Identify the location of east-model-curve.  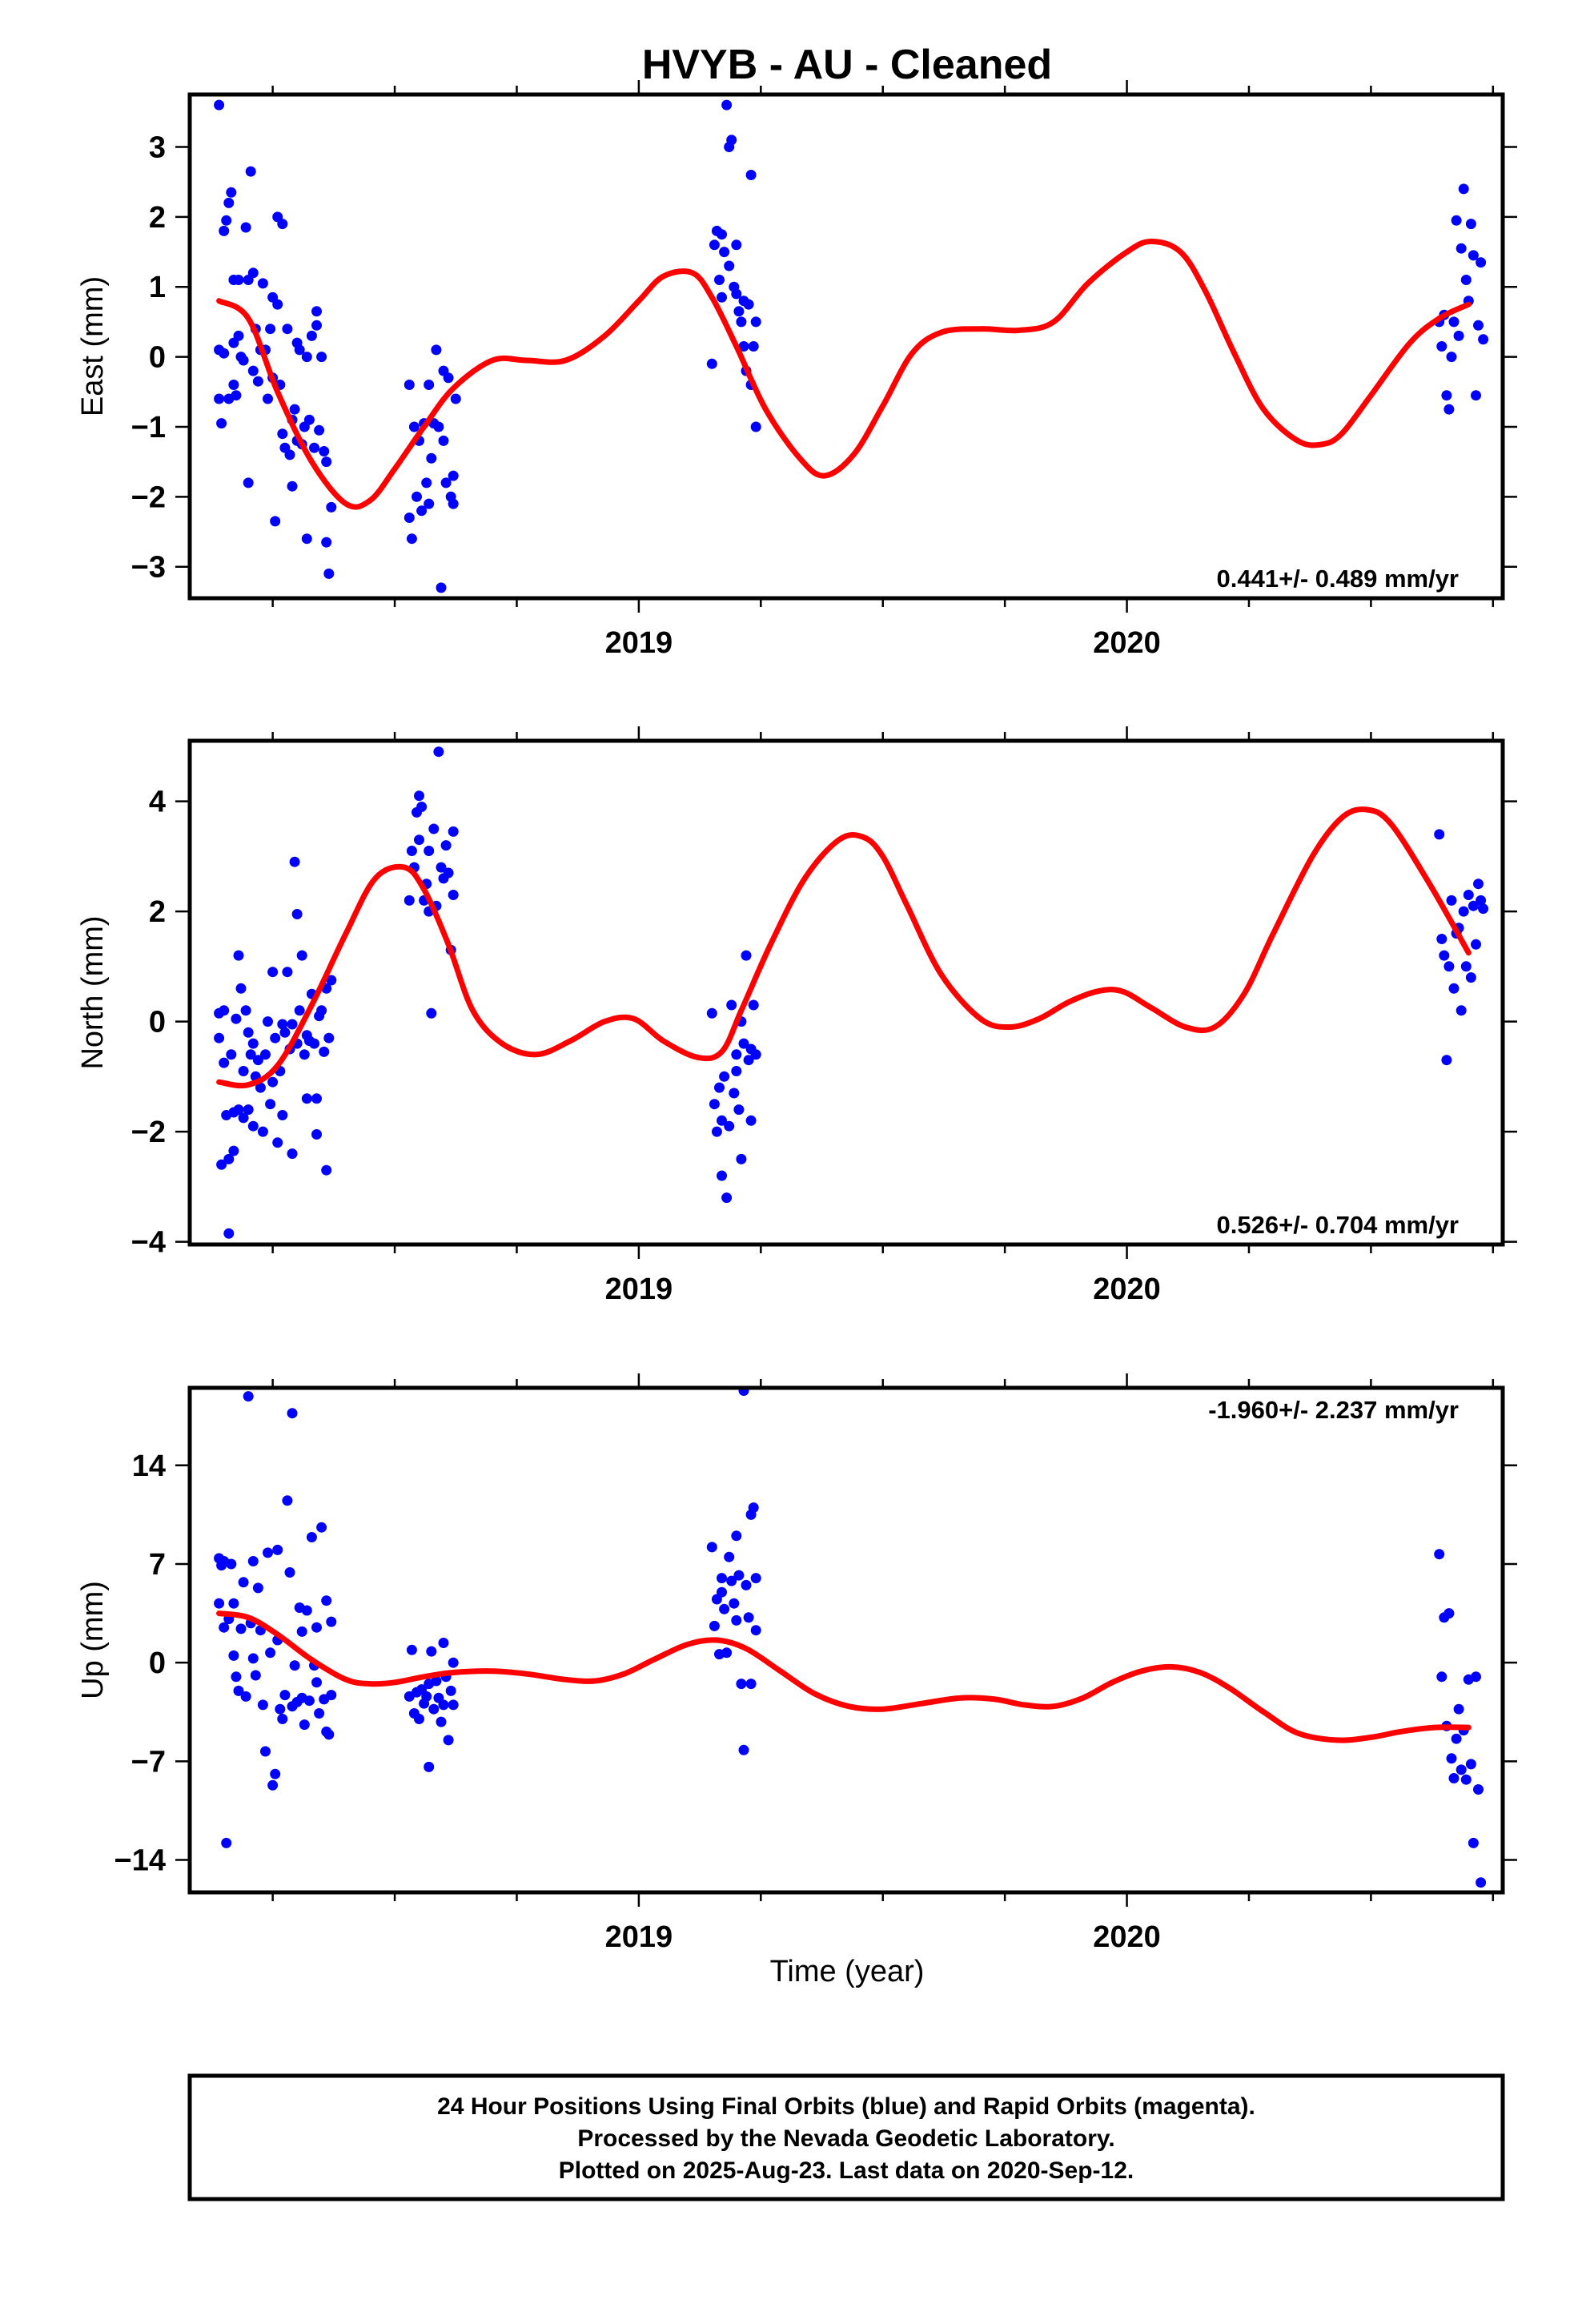
(844, 374).